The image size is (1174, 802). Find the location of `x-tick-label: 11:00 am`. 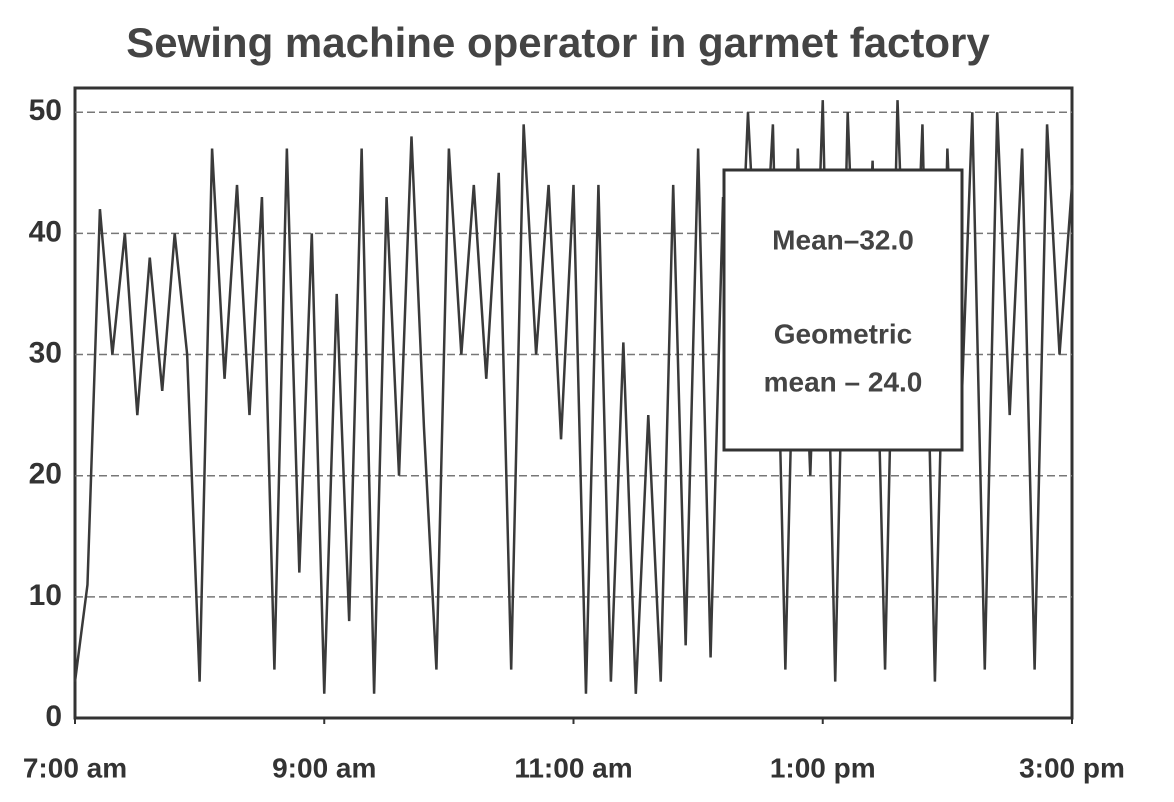

x-tick-label: 11:00 am is located at coordinates (573, 767).